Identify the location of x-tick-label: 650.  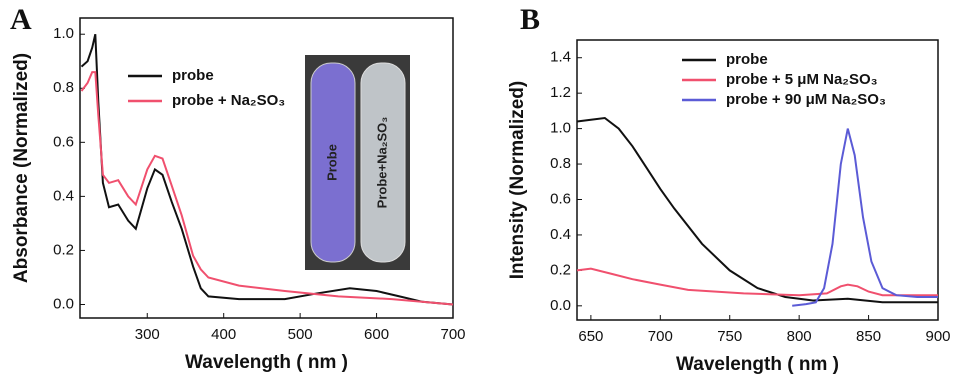
(590, 336).